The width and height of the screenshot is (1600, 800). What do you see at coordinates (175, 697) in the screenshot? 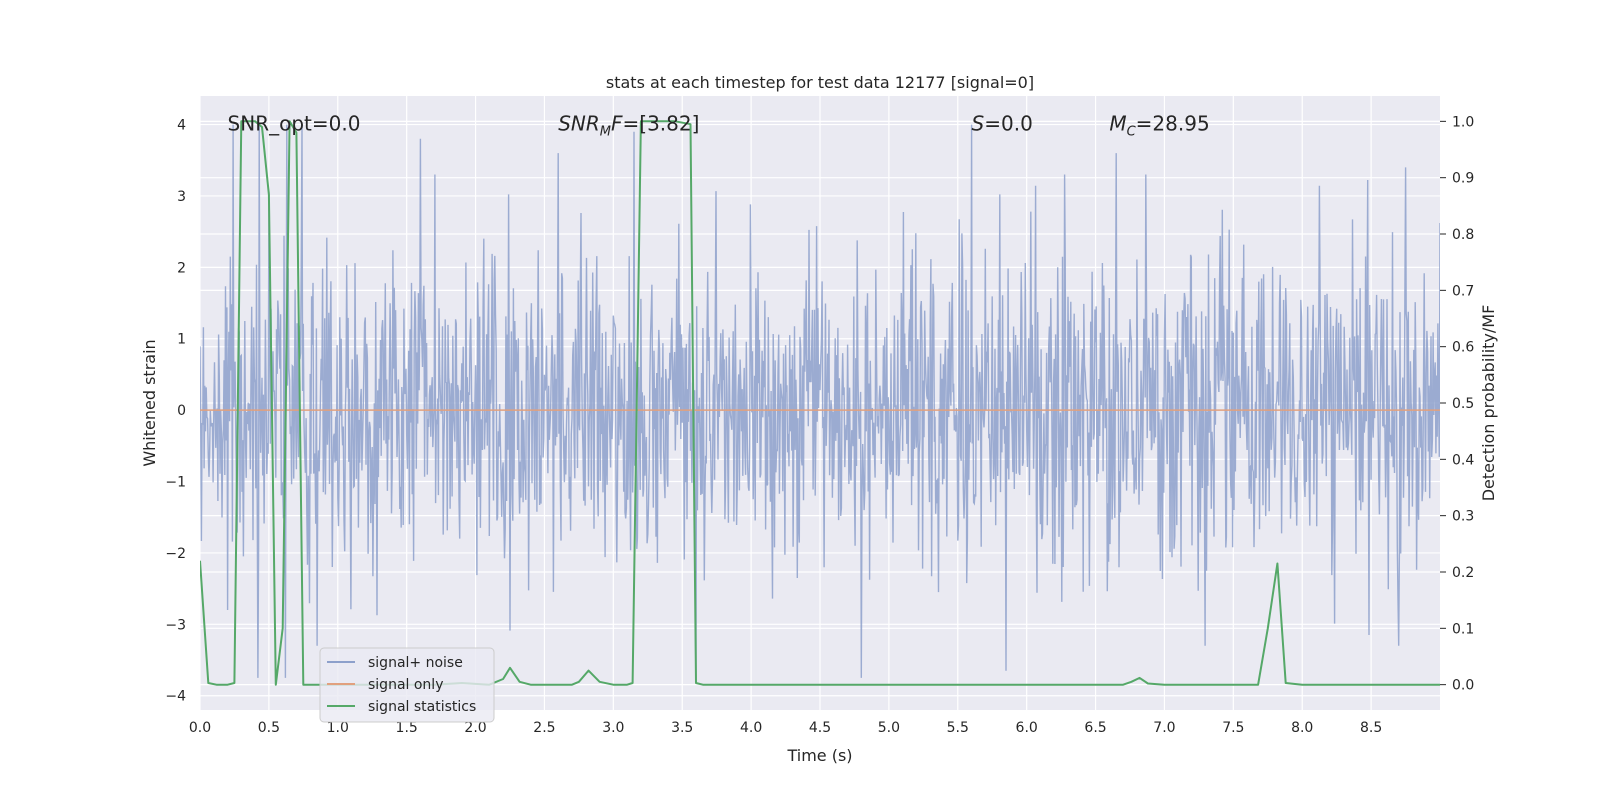
I see `y-tick-label: −4` at bounding box center [175, 697].